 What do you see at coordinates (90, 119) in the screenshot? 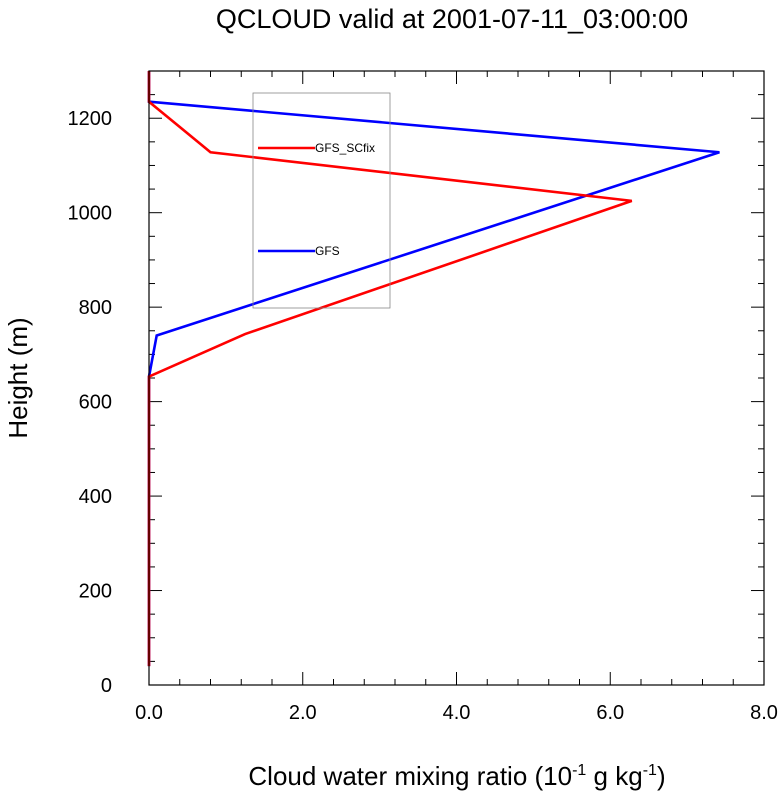
I see `y-tick-label: 1200` at bounding box center [90, 119].